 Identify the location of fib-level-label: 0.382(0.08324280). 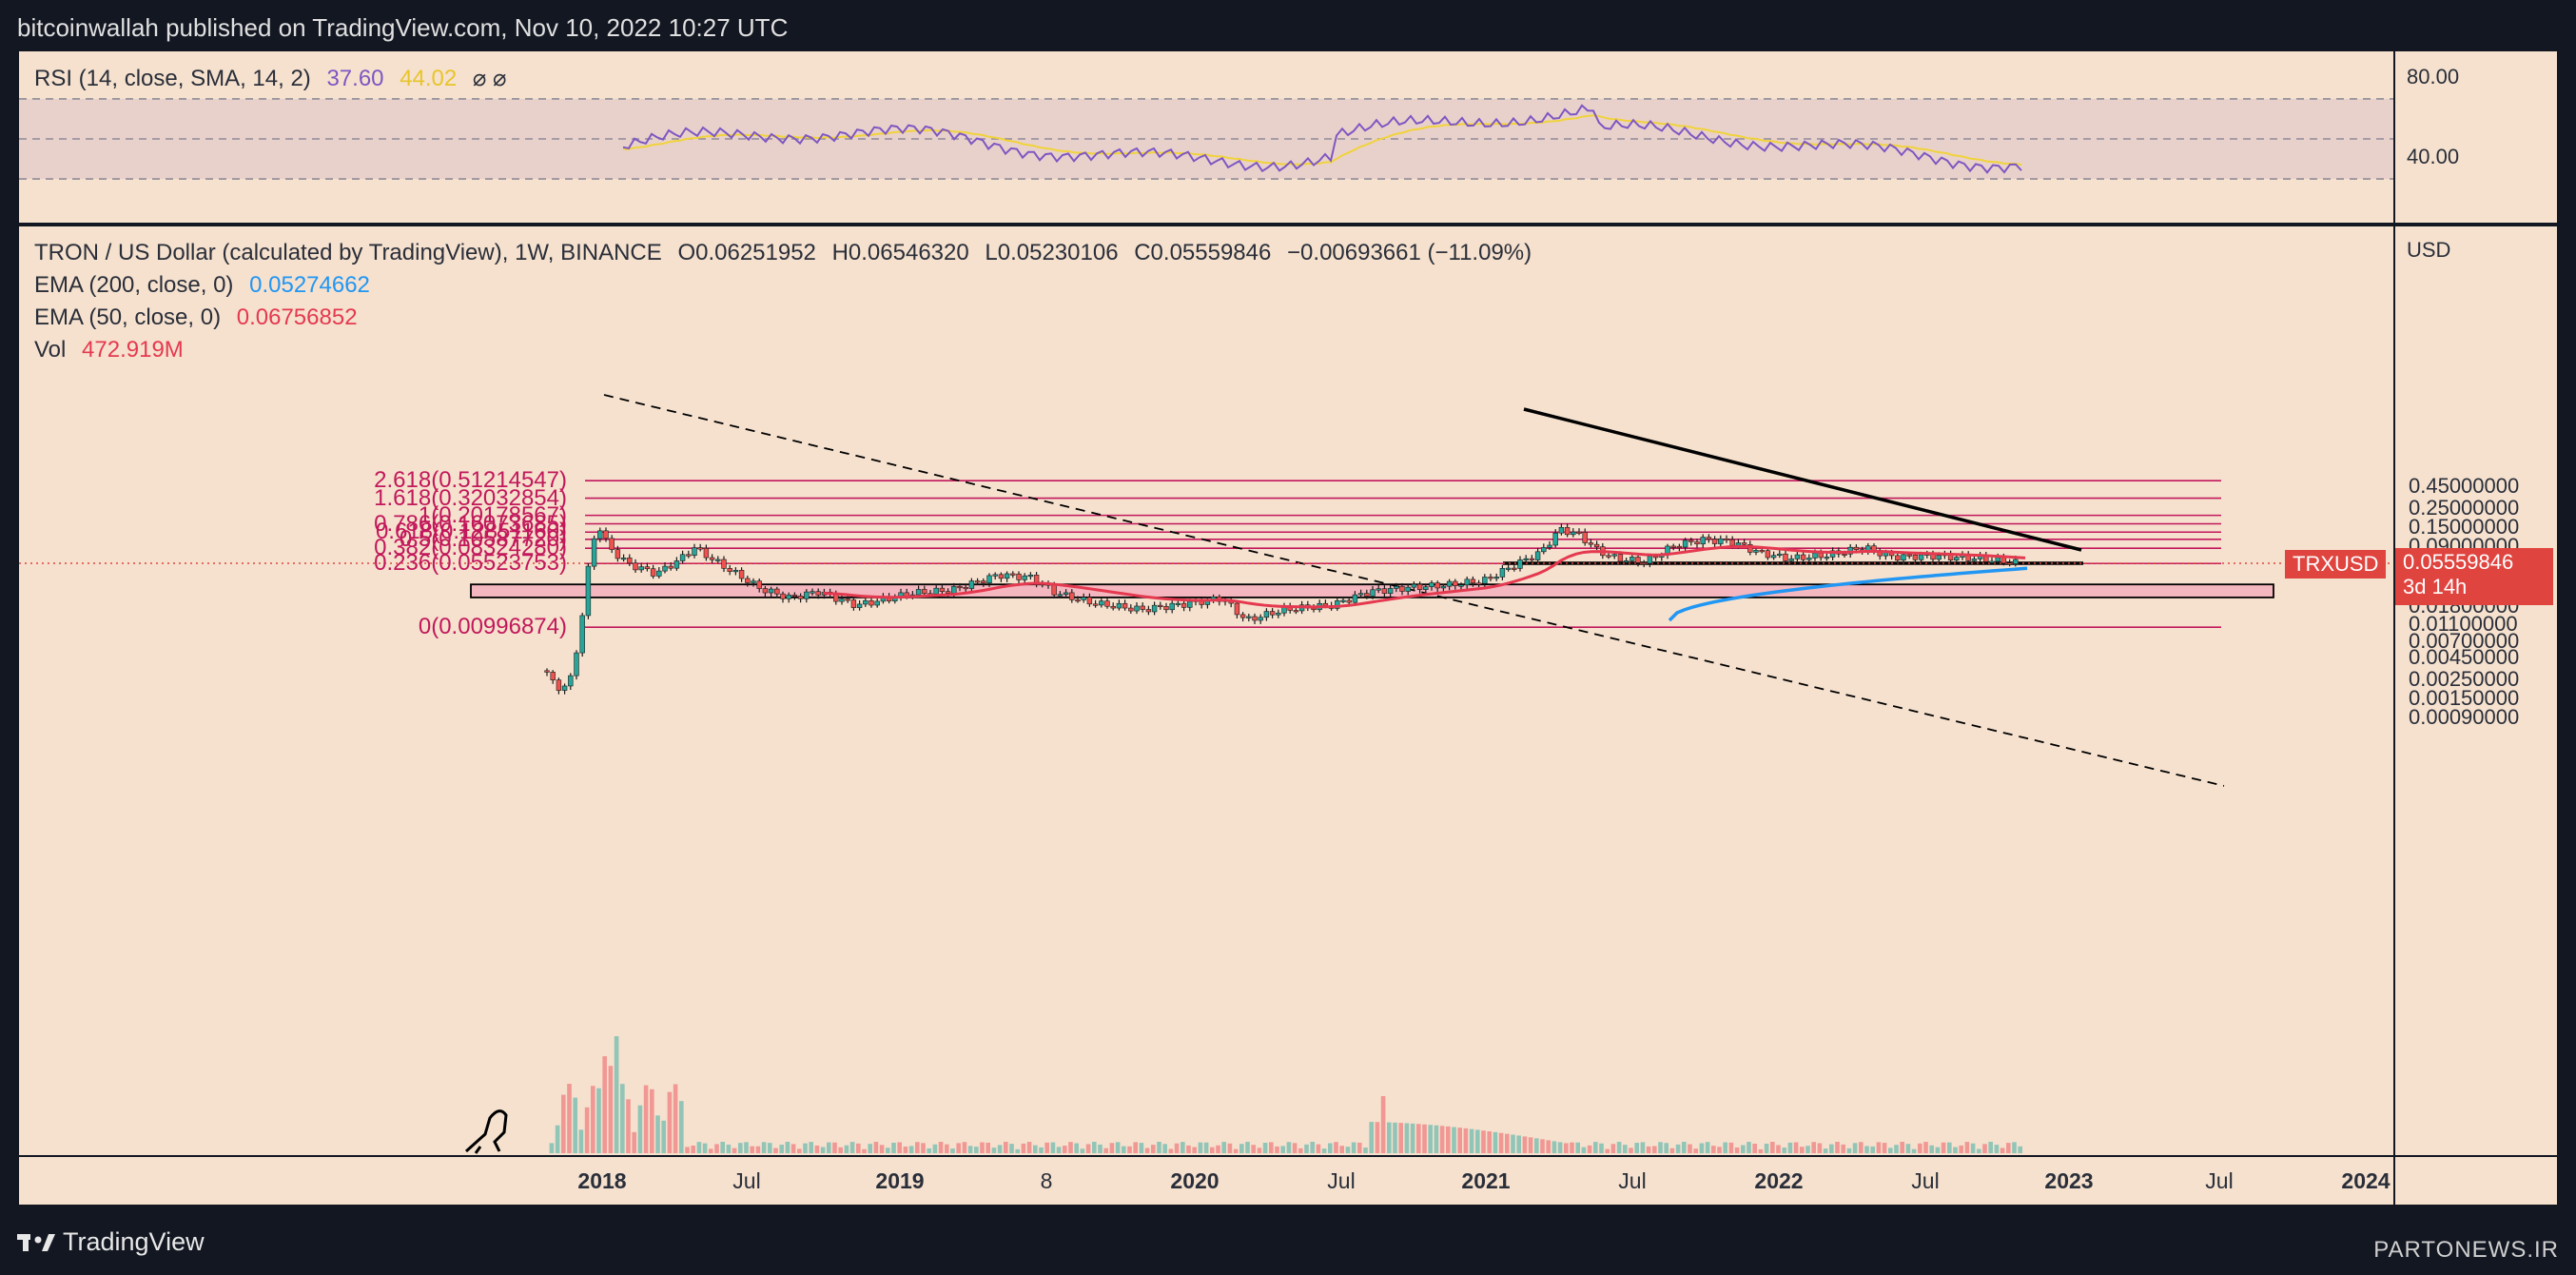
(471, 548).